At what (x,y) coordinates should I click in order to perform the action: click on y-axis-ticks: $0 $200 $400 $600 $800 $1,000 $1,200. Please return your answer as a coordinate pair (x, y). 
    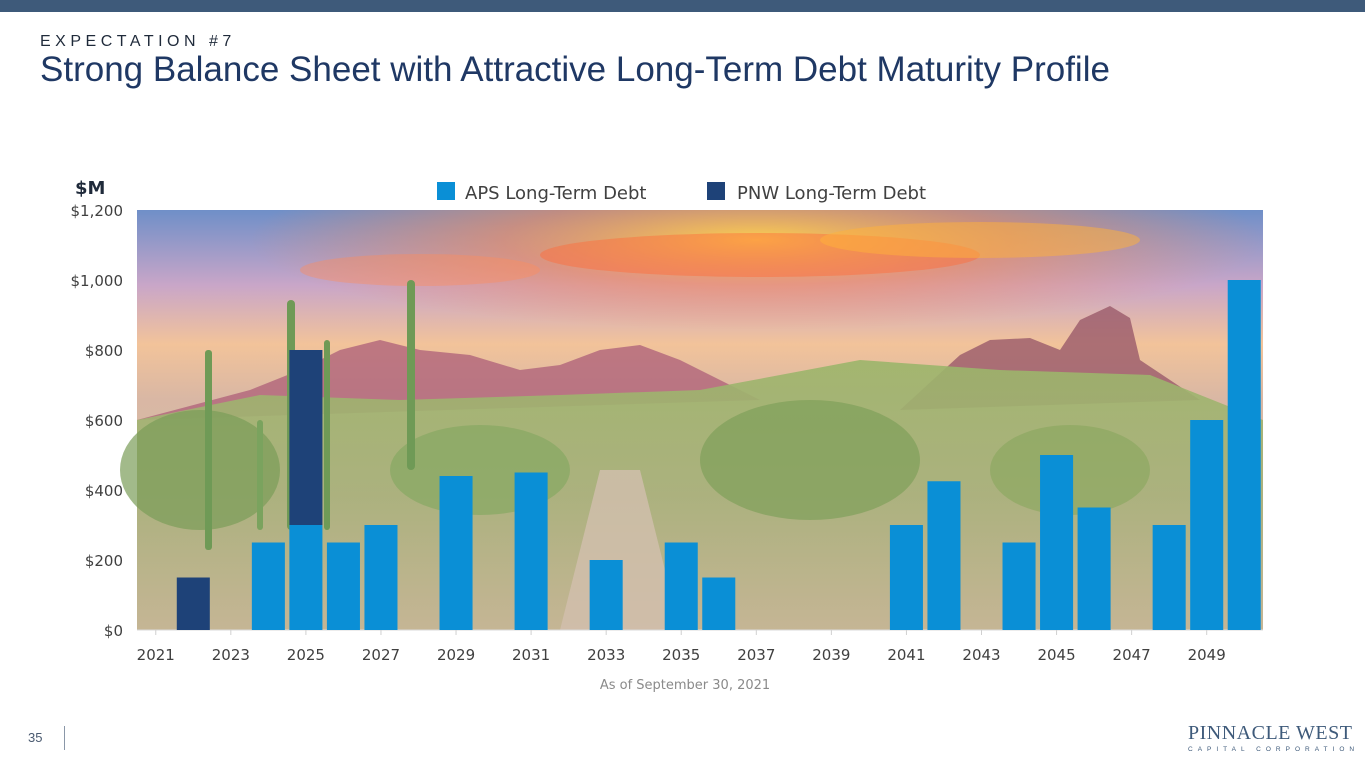
    Looking at the image, I should click on (97, 421).